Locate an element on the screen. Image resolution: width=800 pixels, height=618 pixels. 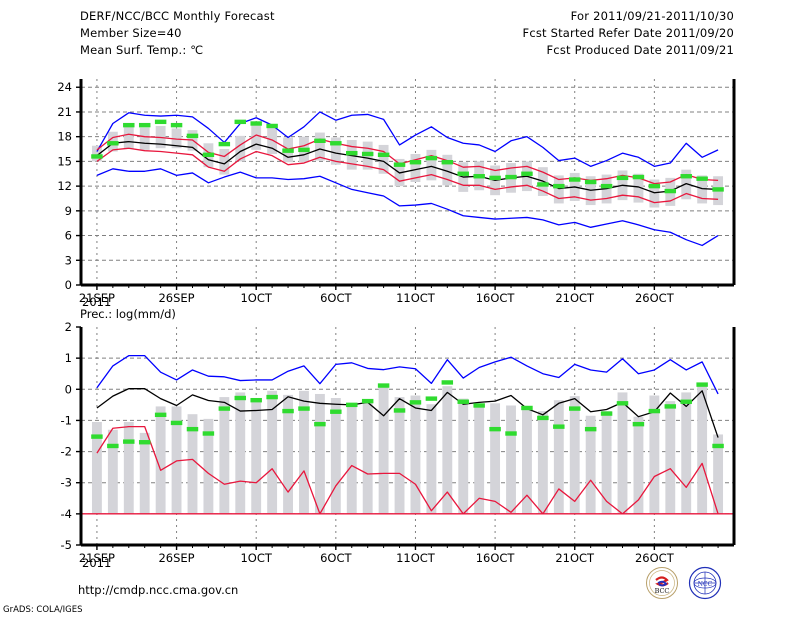
produced-date-label: Fcst Produced Date 2011/09/21 is located at coordinates (640, 50).